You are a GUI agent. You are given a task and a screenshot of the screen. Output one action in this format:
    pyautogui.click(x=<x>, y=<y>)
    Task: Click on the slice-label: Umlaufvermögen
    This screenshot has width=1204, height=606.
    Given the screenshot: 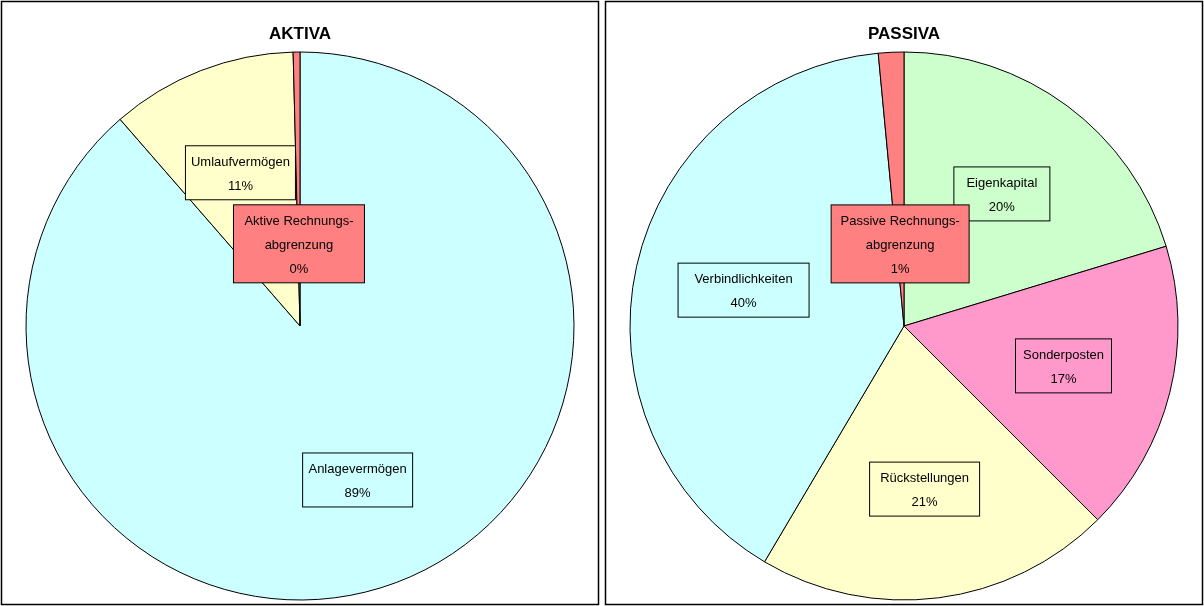 What is the action you would take?
    pyautogui.click(x=240, y=161)
    